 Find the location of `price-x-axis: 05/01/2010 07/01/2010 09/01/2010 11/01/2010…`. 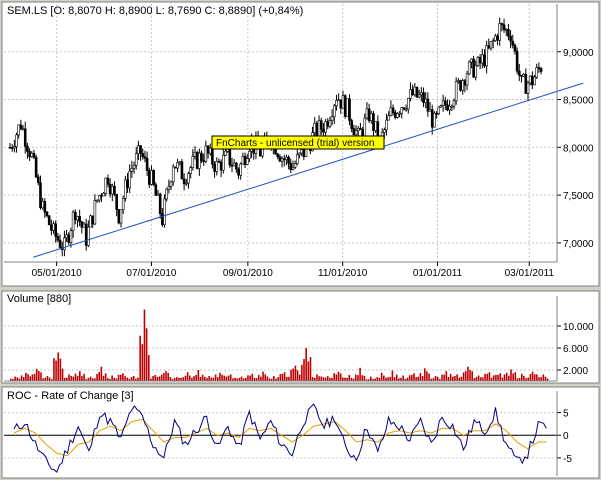

price-x-axis: 05/01/2010 07/01/2010 09/01/2010 11/01/2010… is located at coordinates (280, 270).